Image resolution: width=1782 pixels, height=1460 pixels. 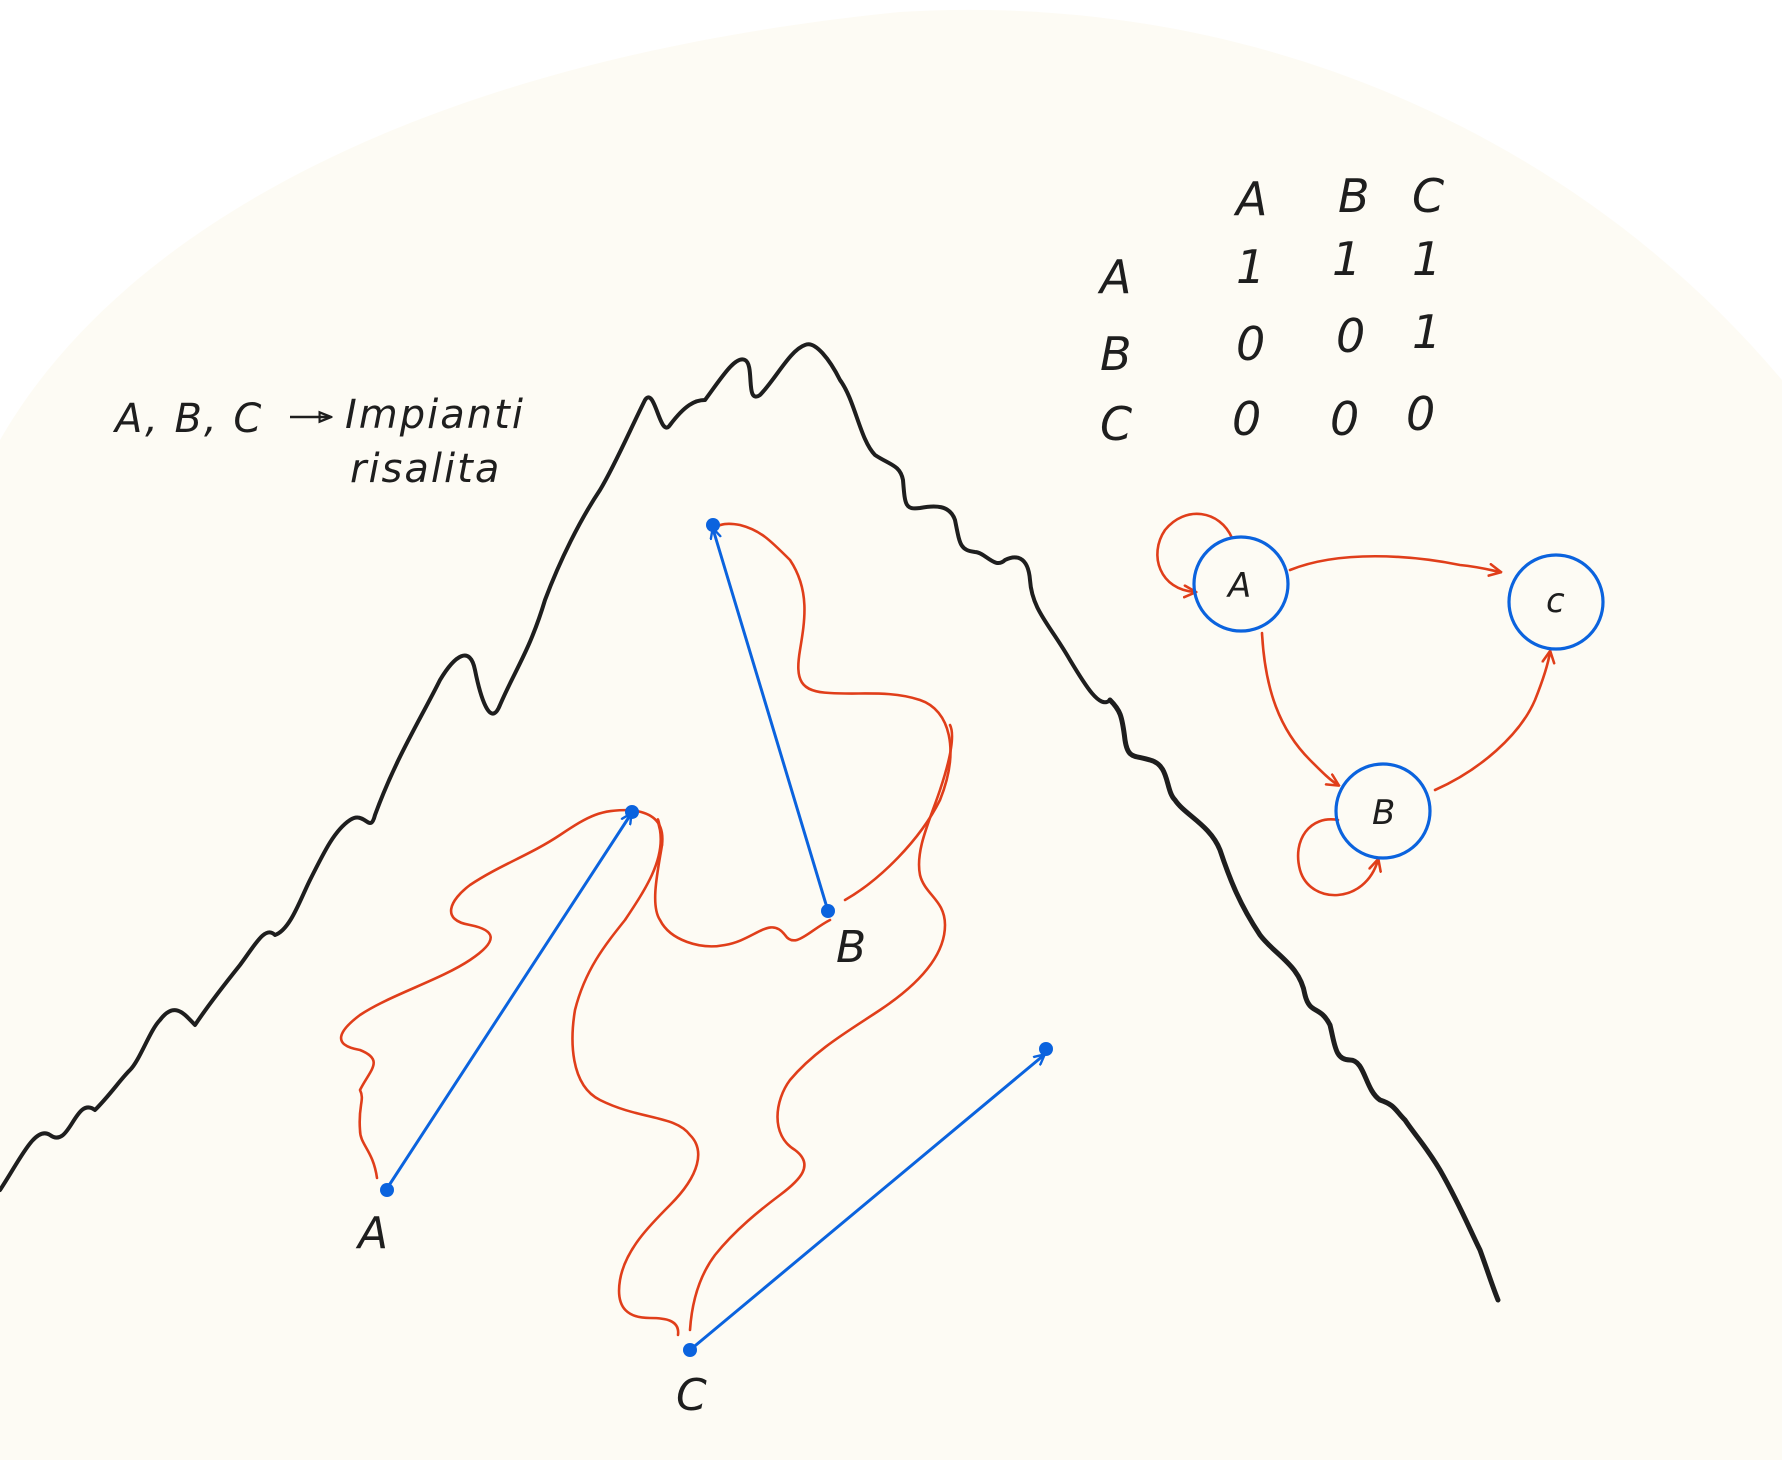 I want to click on station-b-dot, so click(x=828, y=911).